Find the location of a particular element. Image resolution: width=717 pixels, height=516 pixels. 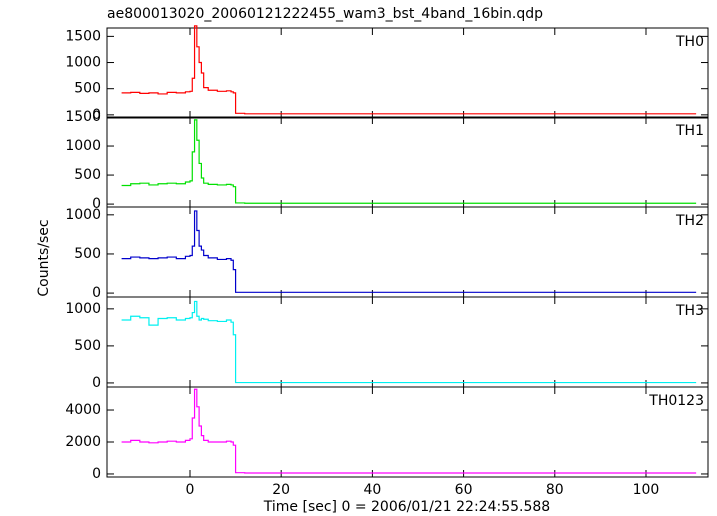

x-axis-label: Time [sec] 0 = 2006/01/21 22:24:55.588 is located at coordinates (406, 507).